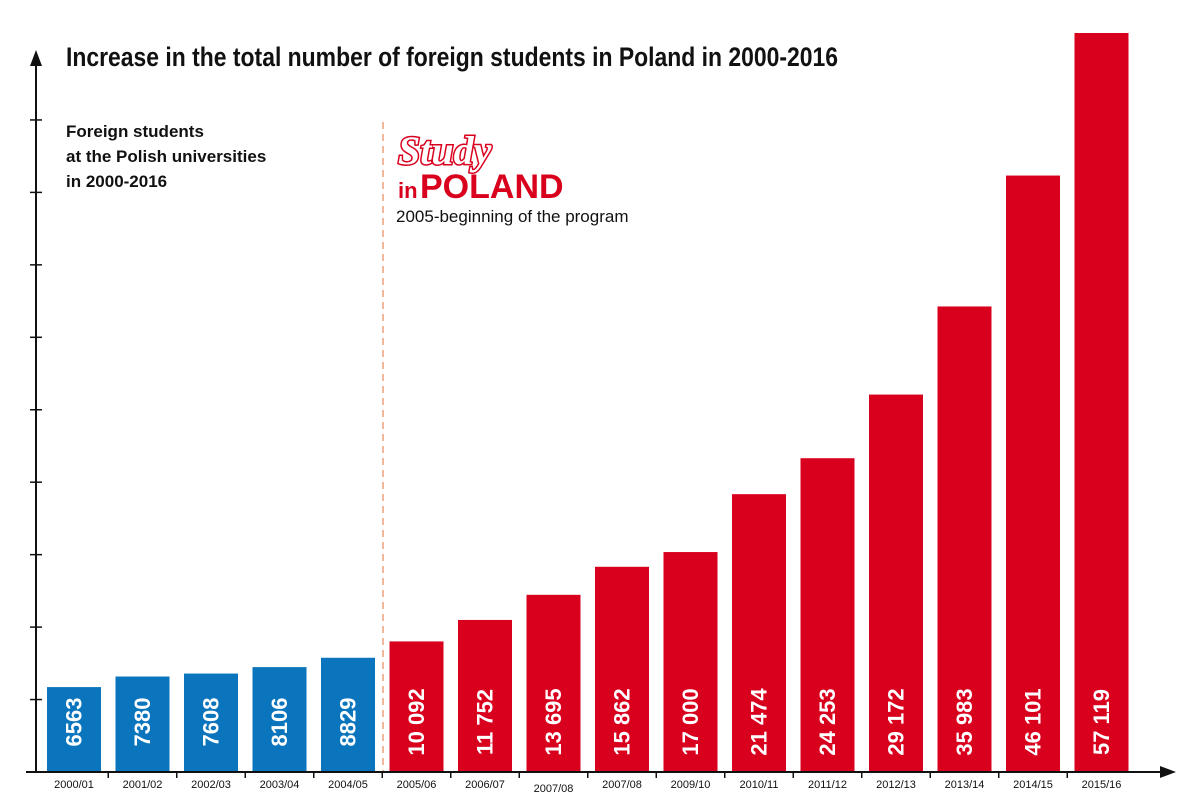 The image size is (1200, 806). What do you see at coordinates (36, 58) in the screenshot?
I see `y-axis-arrow-icon` at bounding box center [36, 58].